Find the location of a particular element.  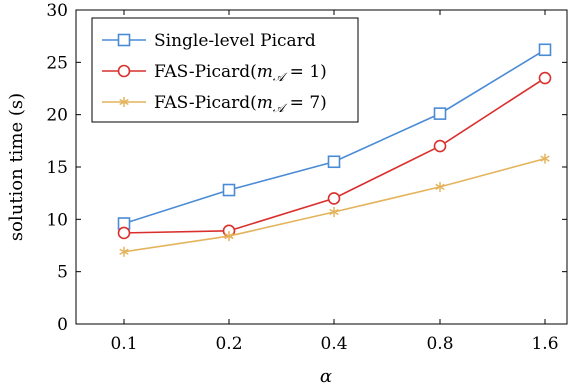

x-axis-label: α is located at coordinates (326, 376).